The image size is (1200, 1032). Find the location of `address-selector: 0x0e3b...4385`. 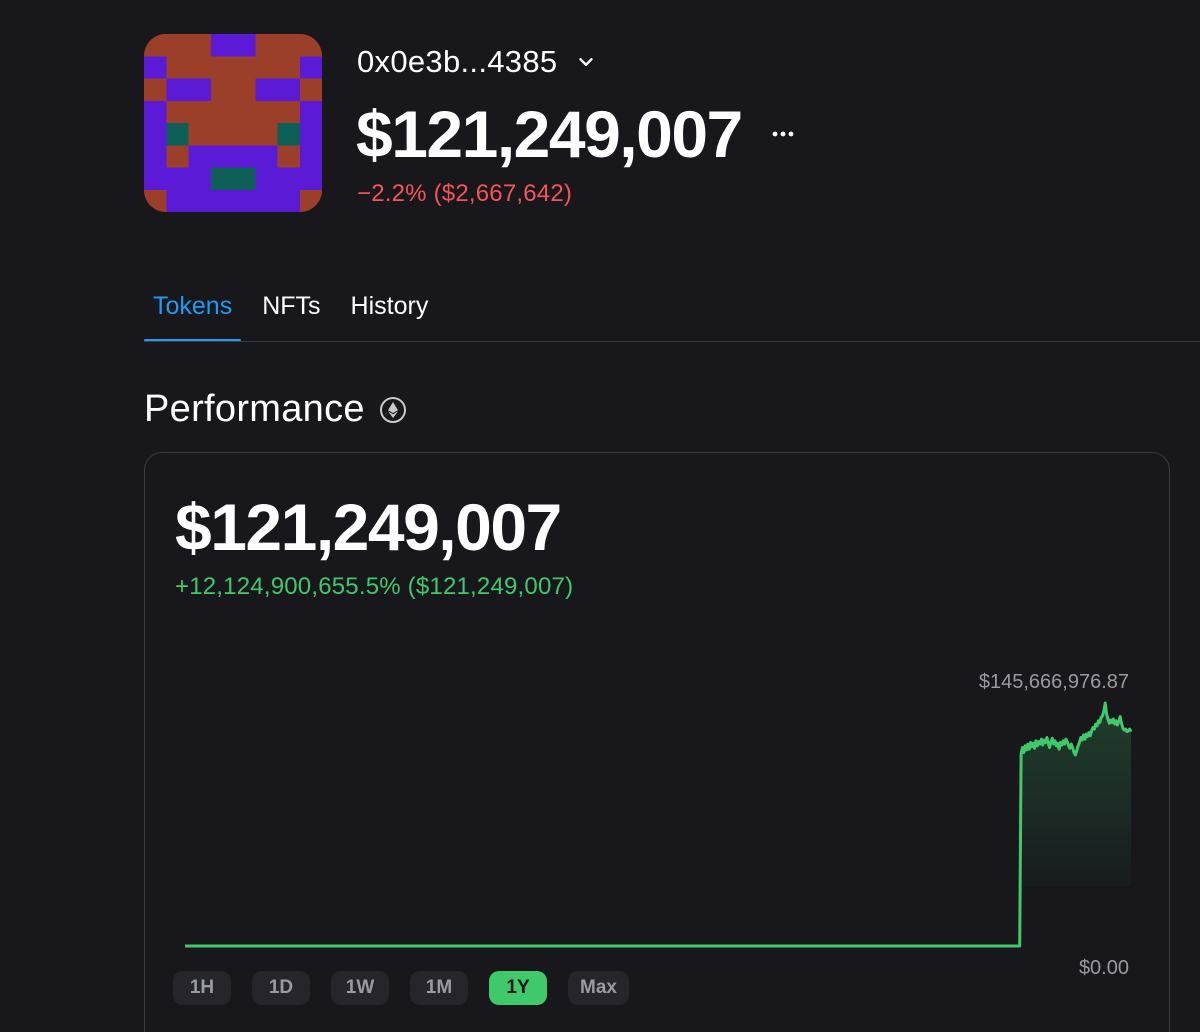

address-selector: 0x0e3b...4385 is located at coordinates (477, 62).